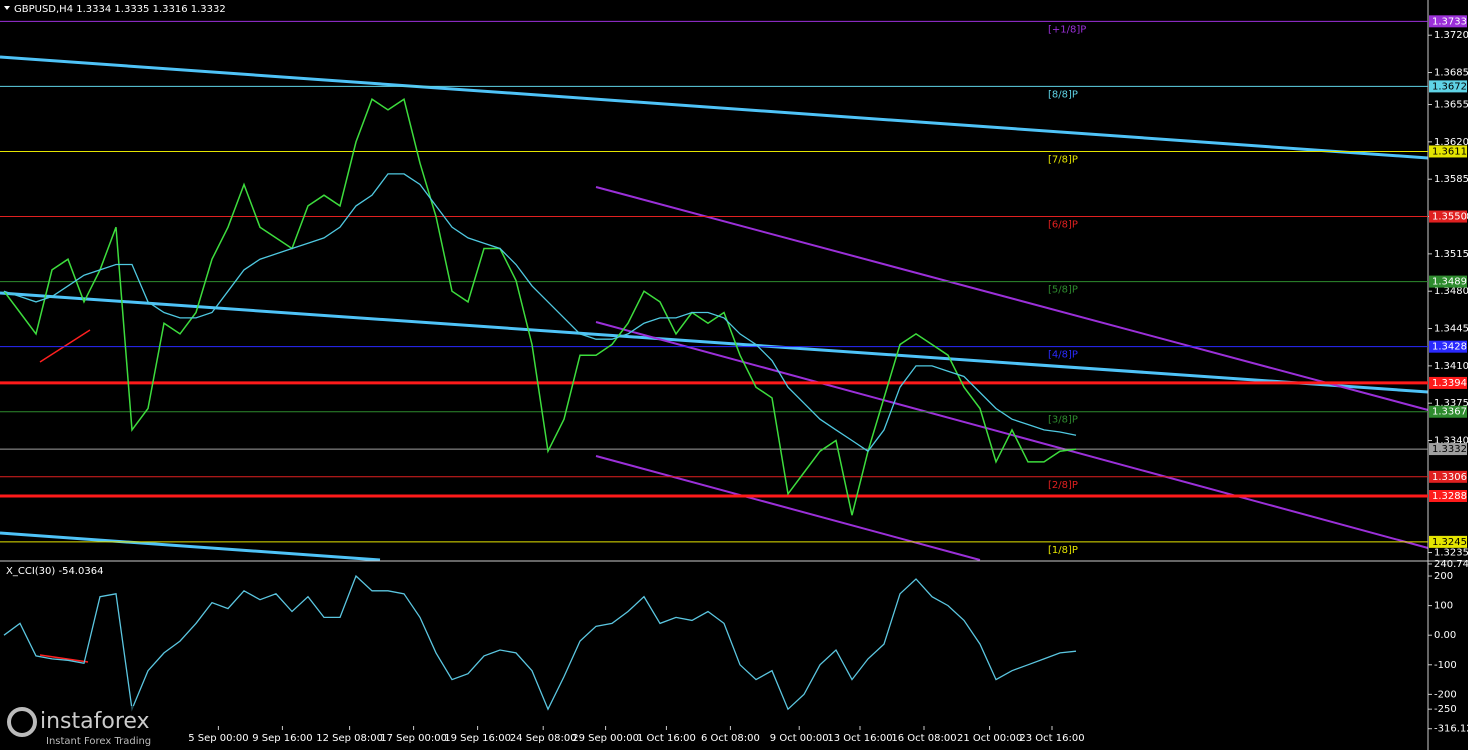 The height and width of the screenshot is (750, 1468). What do you see at coordinates (1451, 329) in the screenshot?
I see `y-tick-label: 1.3445` at bounding box center [1451, 329].